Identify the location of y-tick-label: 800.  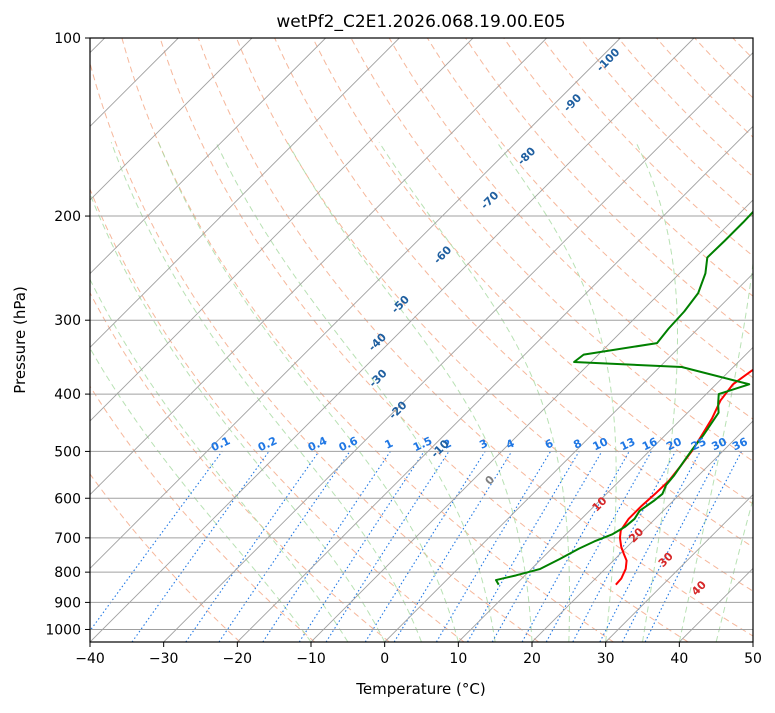
(67, 573).